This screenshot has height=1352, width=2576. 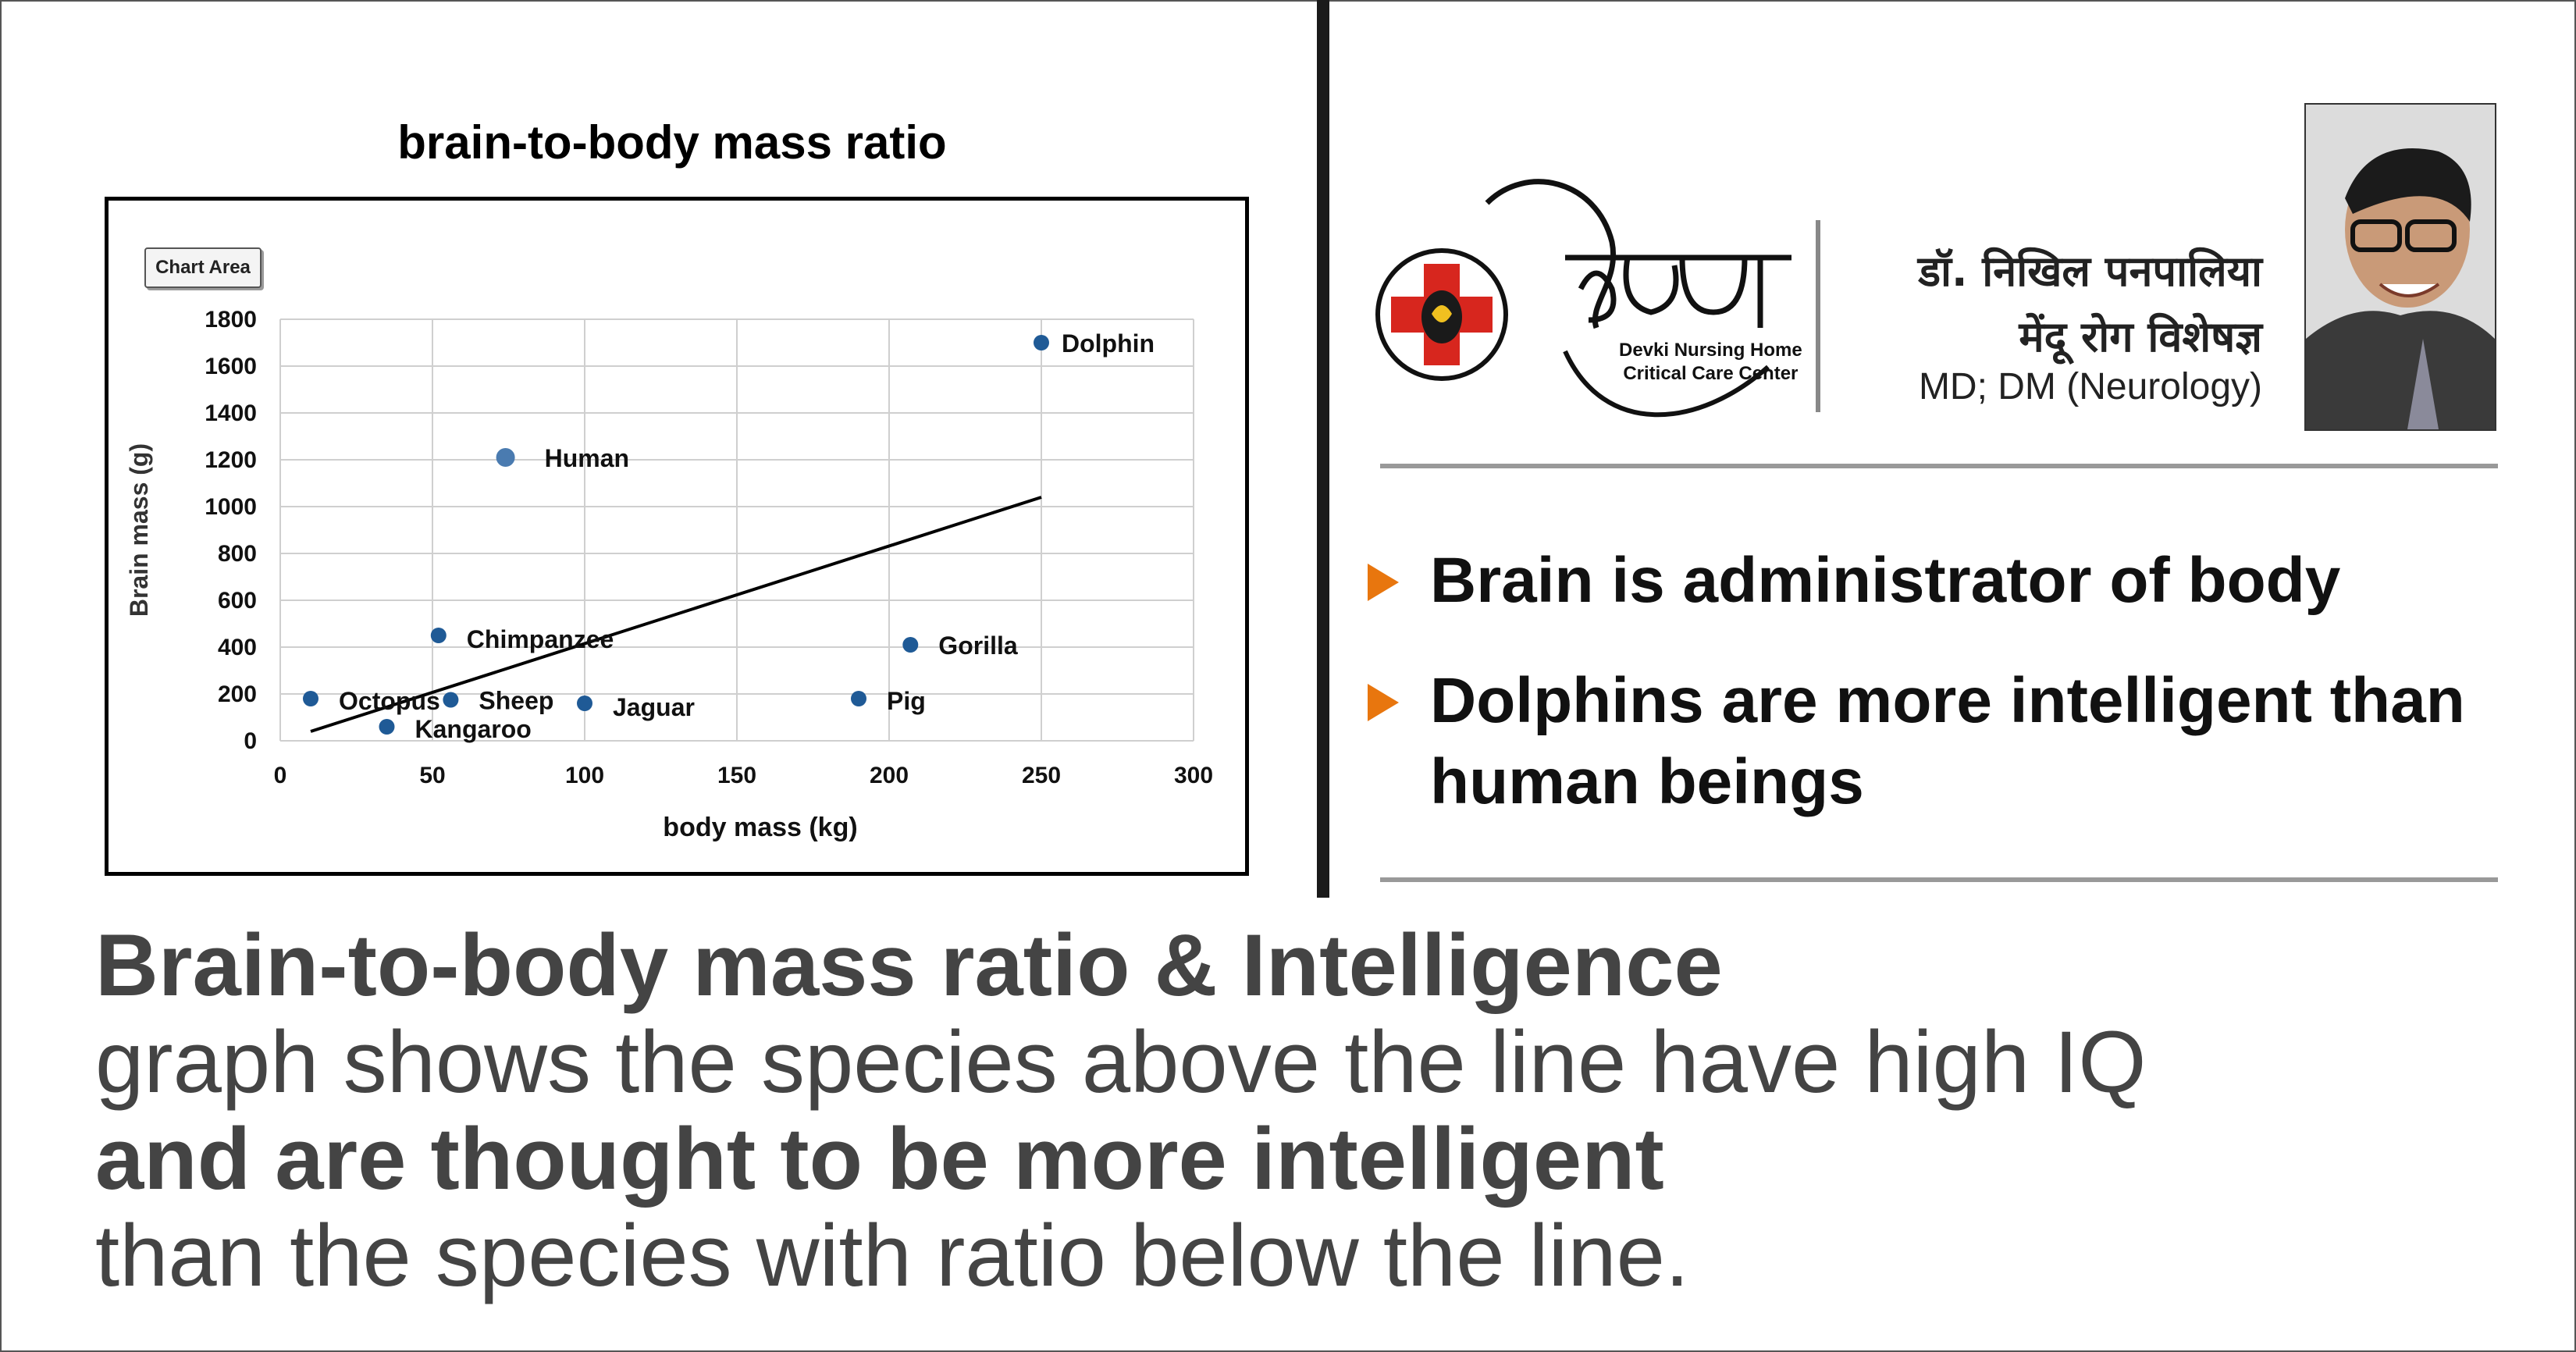 I want to click on y-tick-label: 1200, so click(x=231, y=460).